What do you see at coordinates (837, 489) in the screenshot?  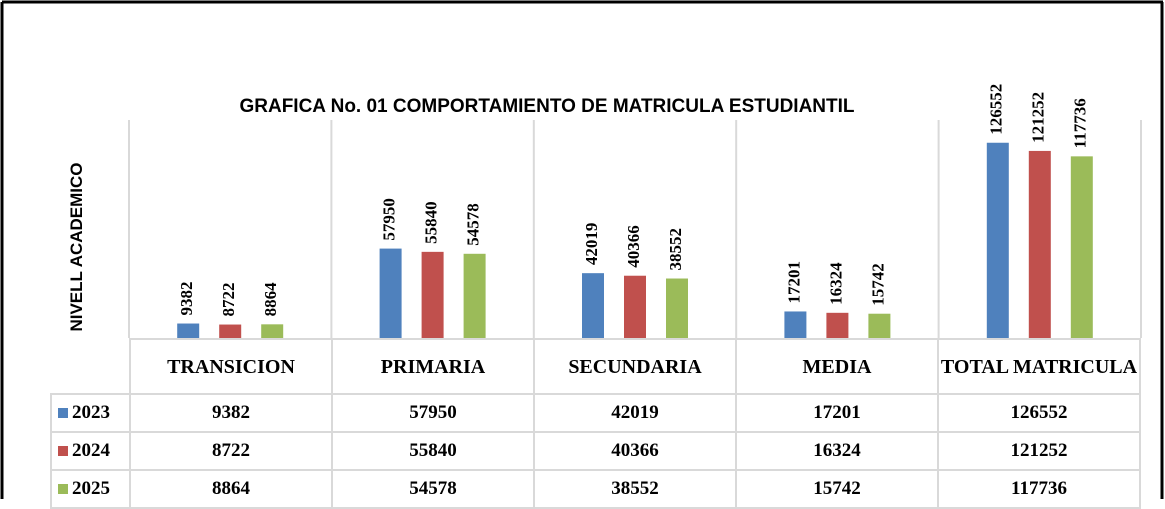 I see `table-value: 15742` at bounding box center [837, 489].